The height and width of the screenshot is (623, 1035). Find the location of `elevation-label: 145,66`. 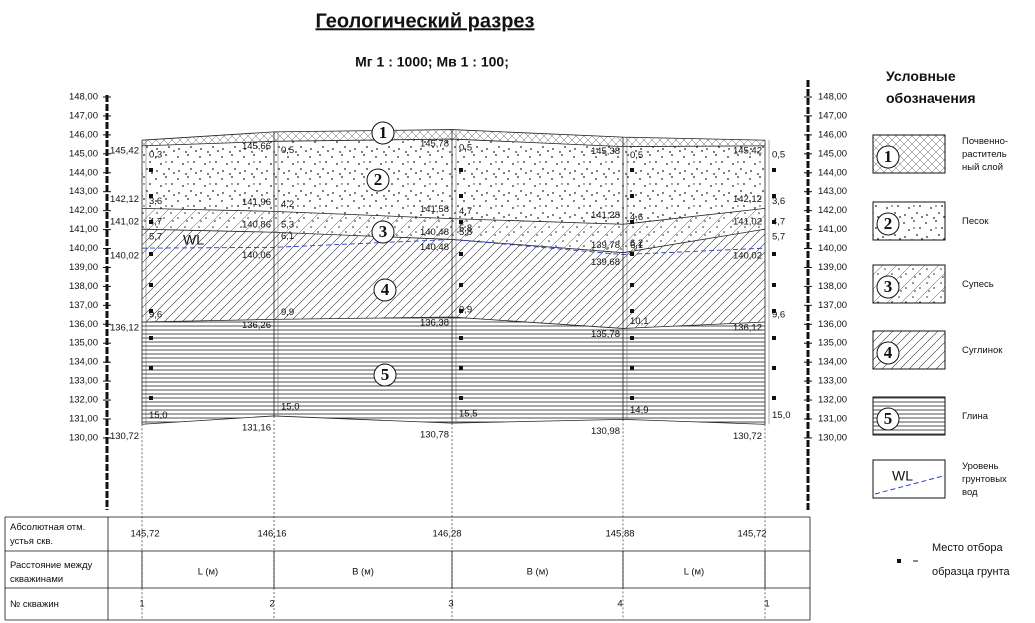

elevation-label: 145,66 is located at coordinates (256, 146).